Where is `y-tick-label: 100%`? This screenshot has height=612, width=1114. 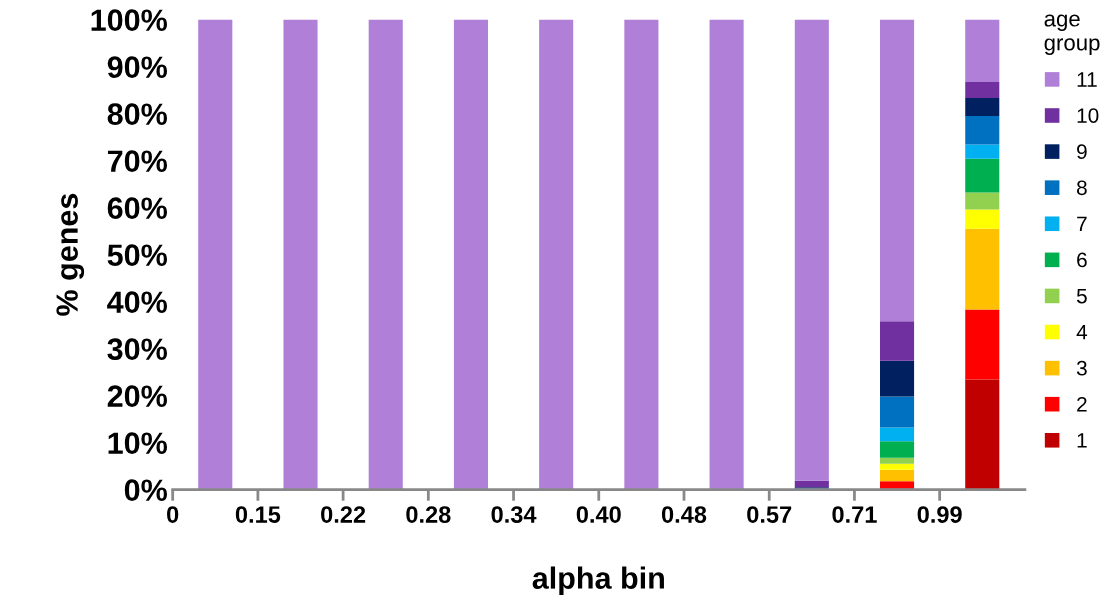 y-tick-label: 100% is located at coordinates (129, 20).